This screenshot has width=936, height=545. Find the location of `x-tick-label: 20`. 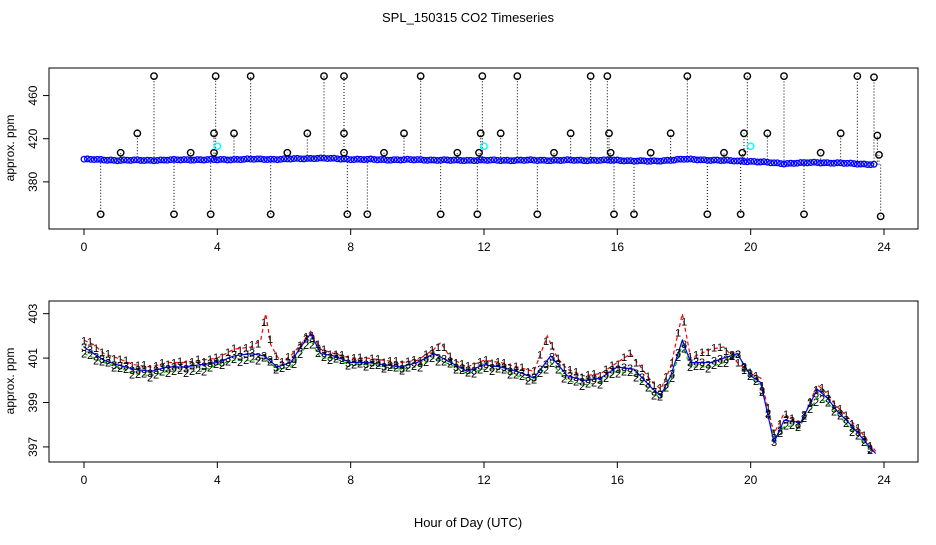

x-tick-label: 20 is located at coordinates (751, 480).